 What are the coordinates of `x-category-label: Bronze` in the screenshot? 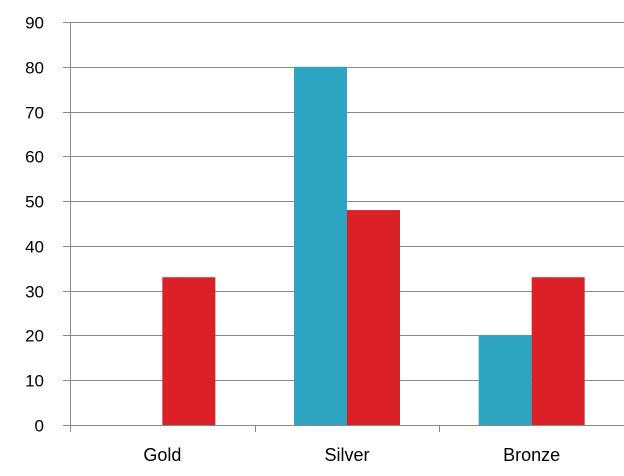 It's located at (531, 455).